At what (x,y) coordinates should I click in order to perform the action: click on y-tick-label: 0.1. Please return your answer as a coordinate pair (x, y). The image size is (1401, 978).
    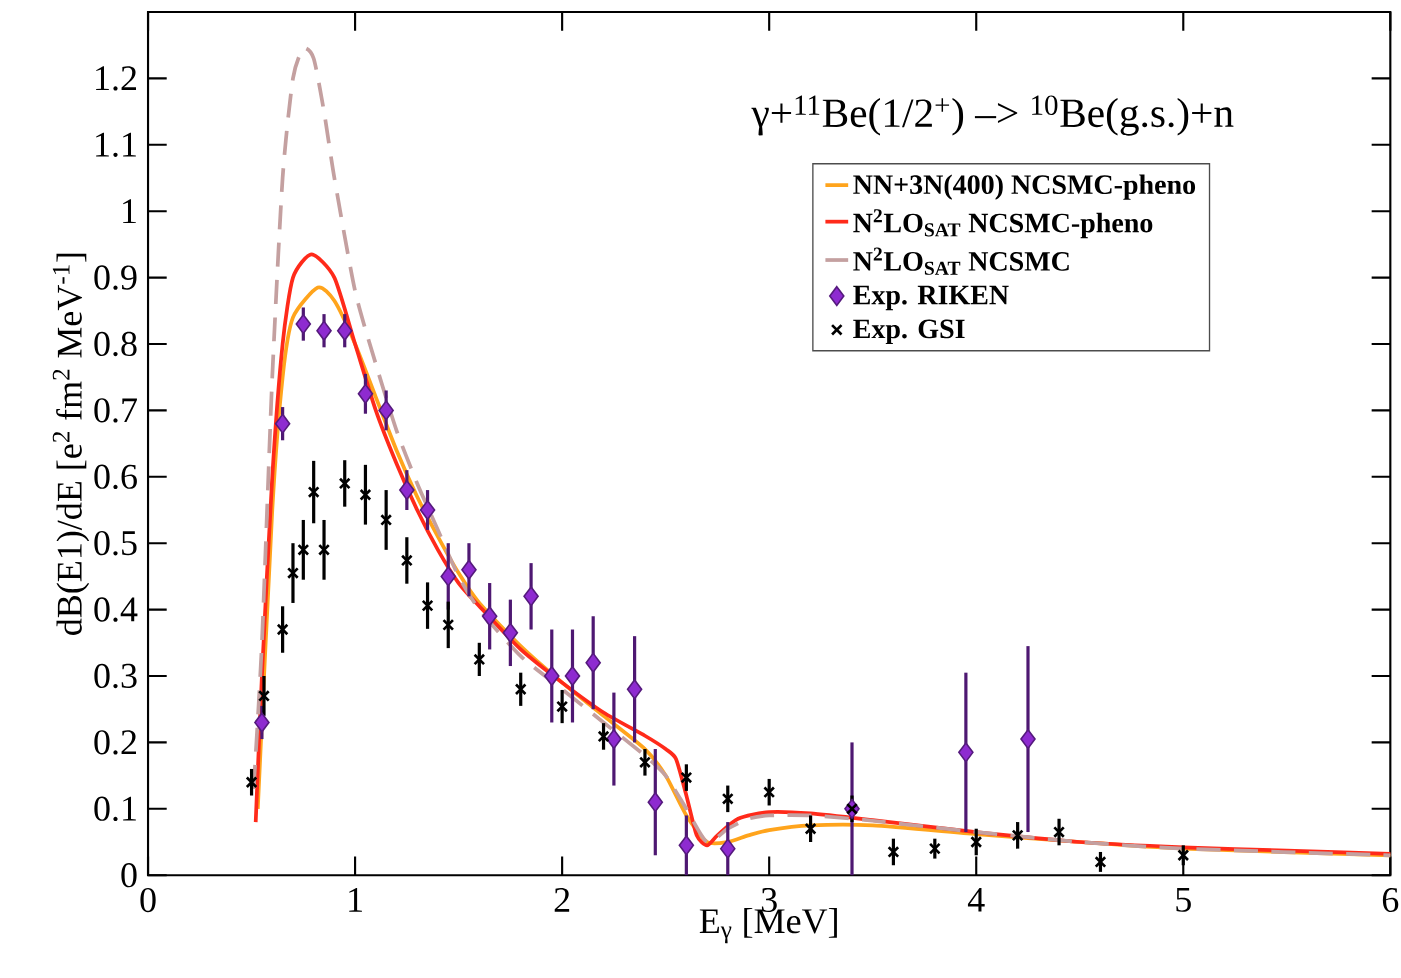
    Looking at the image, I should click on (115, 809).